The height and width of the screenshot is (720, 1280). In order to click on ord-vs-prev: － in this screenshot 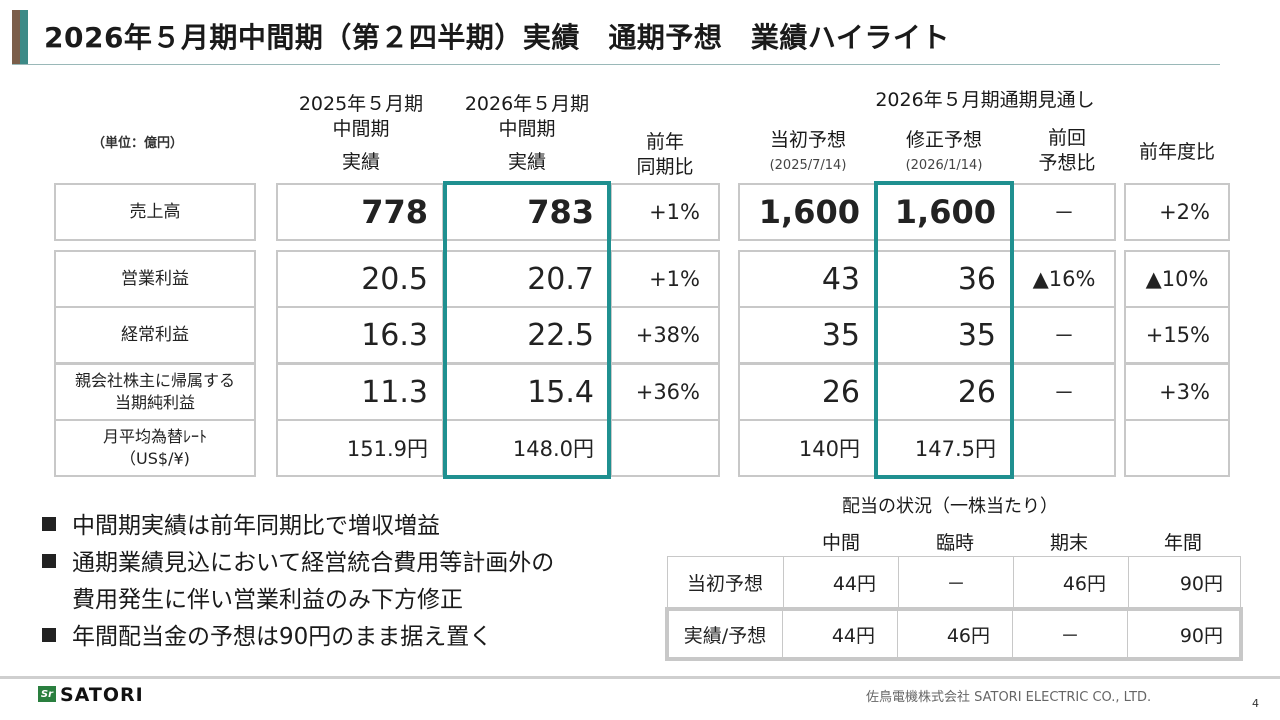, I will do `click(1064, 335)`.